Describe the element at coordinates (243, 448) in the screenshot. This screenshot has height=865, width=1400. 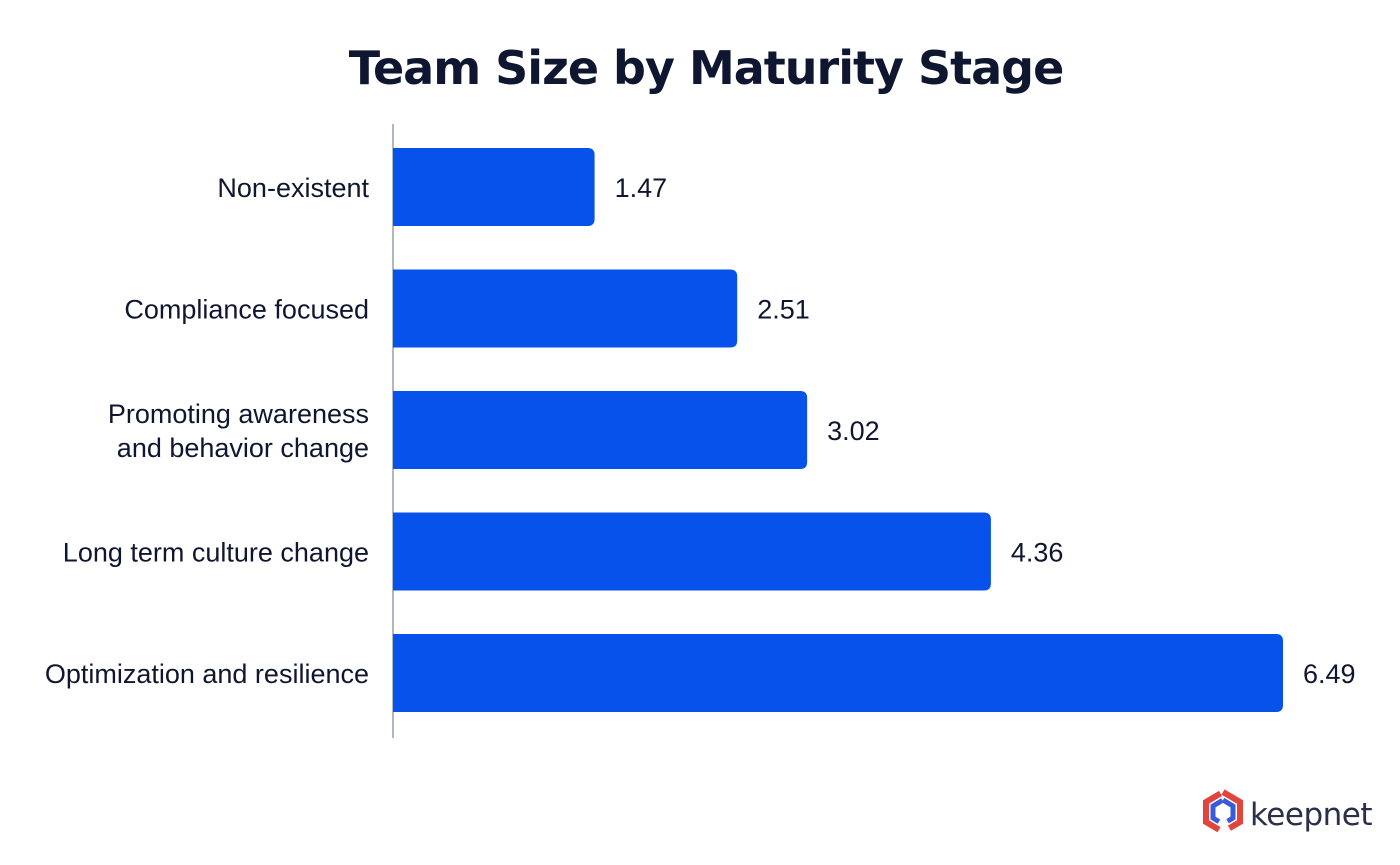
I see `category-label: and behavior change` at that location.